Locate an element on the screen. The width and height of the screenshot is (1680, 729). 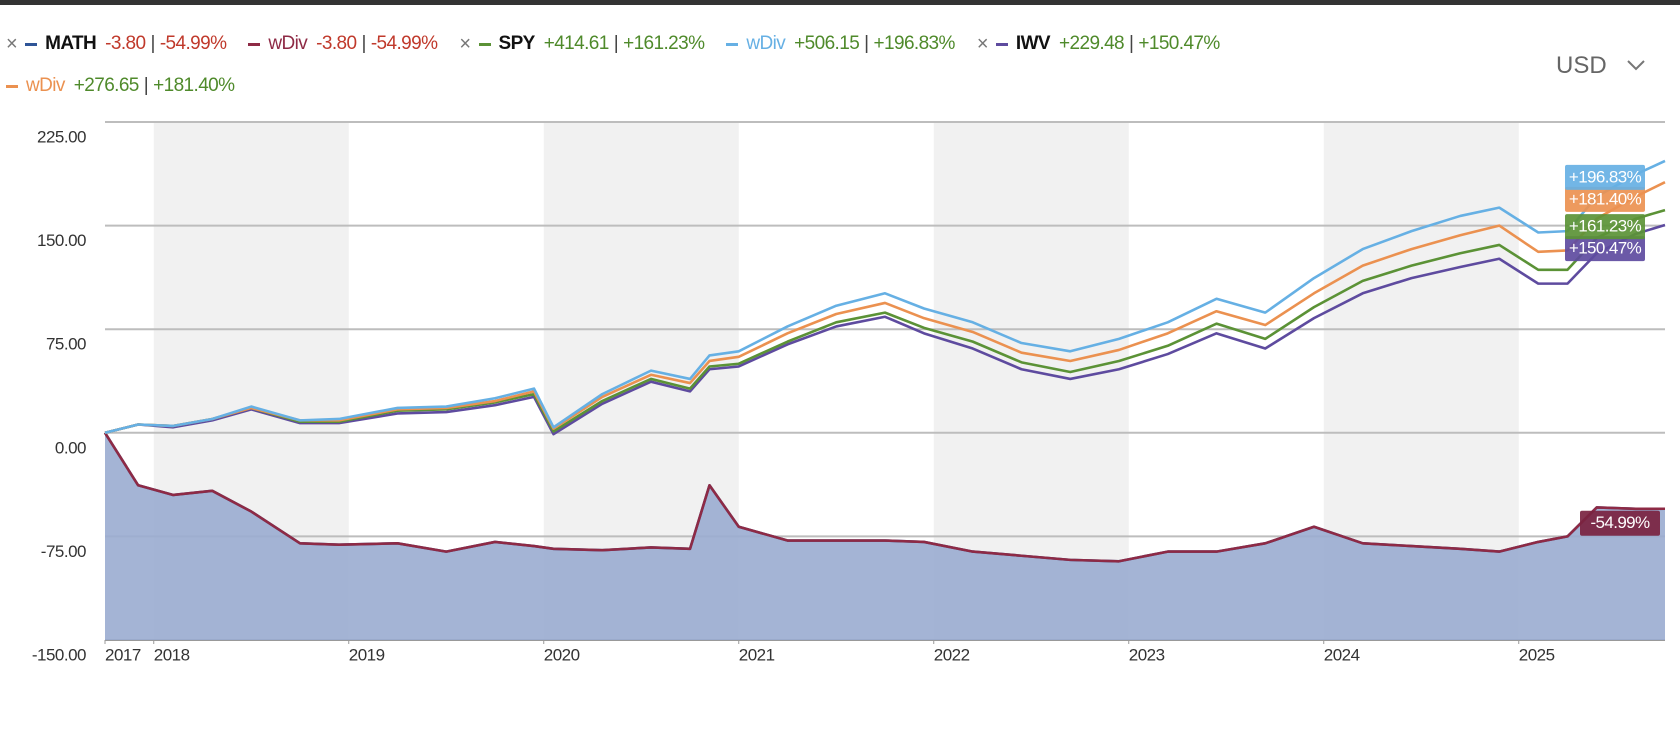
x-tick-label: 2017 is located at coordinates (123, 654).